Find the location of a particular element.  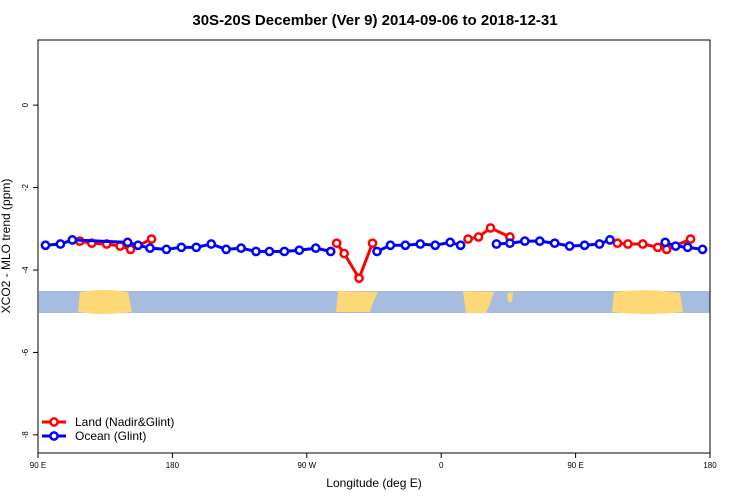

legend-label: Land (Nadir&Glint) is located at coordinates (124, 422).